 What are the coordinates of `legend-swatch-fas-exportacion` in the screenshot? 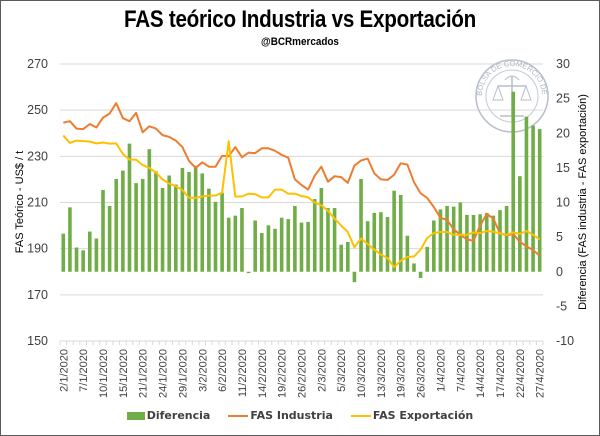 It's located at (360, 415).